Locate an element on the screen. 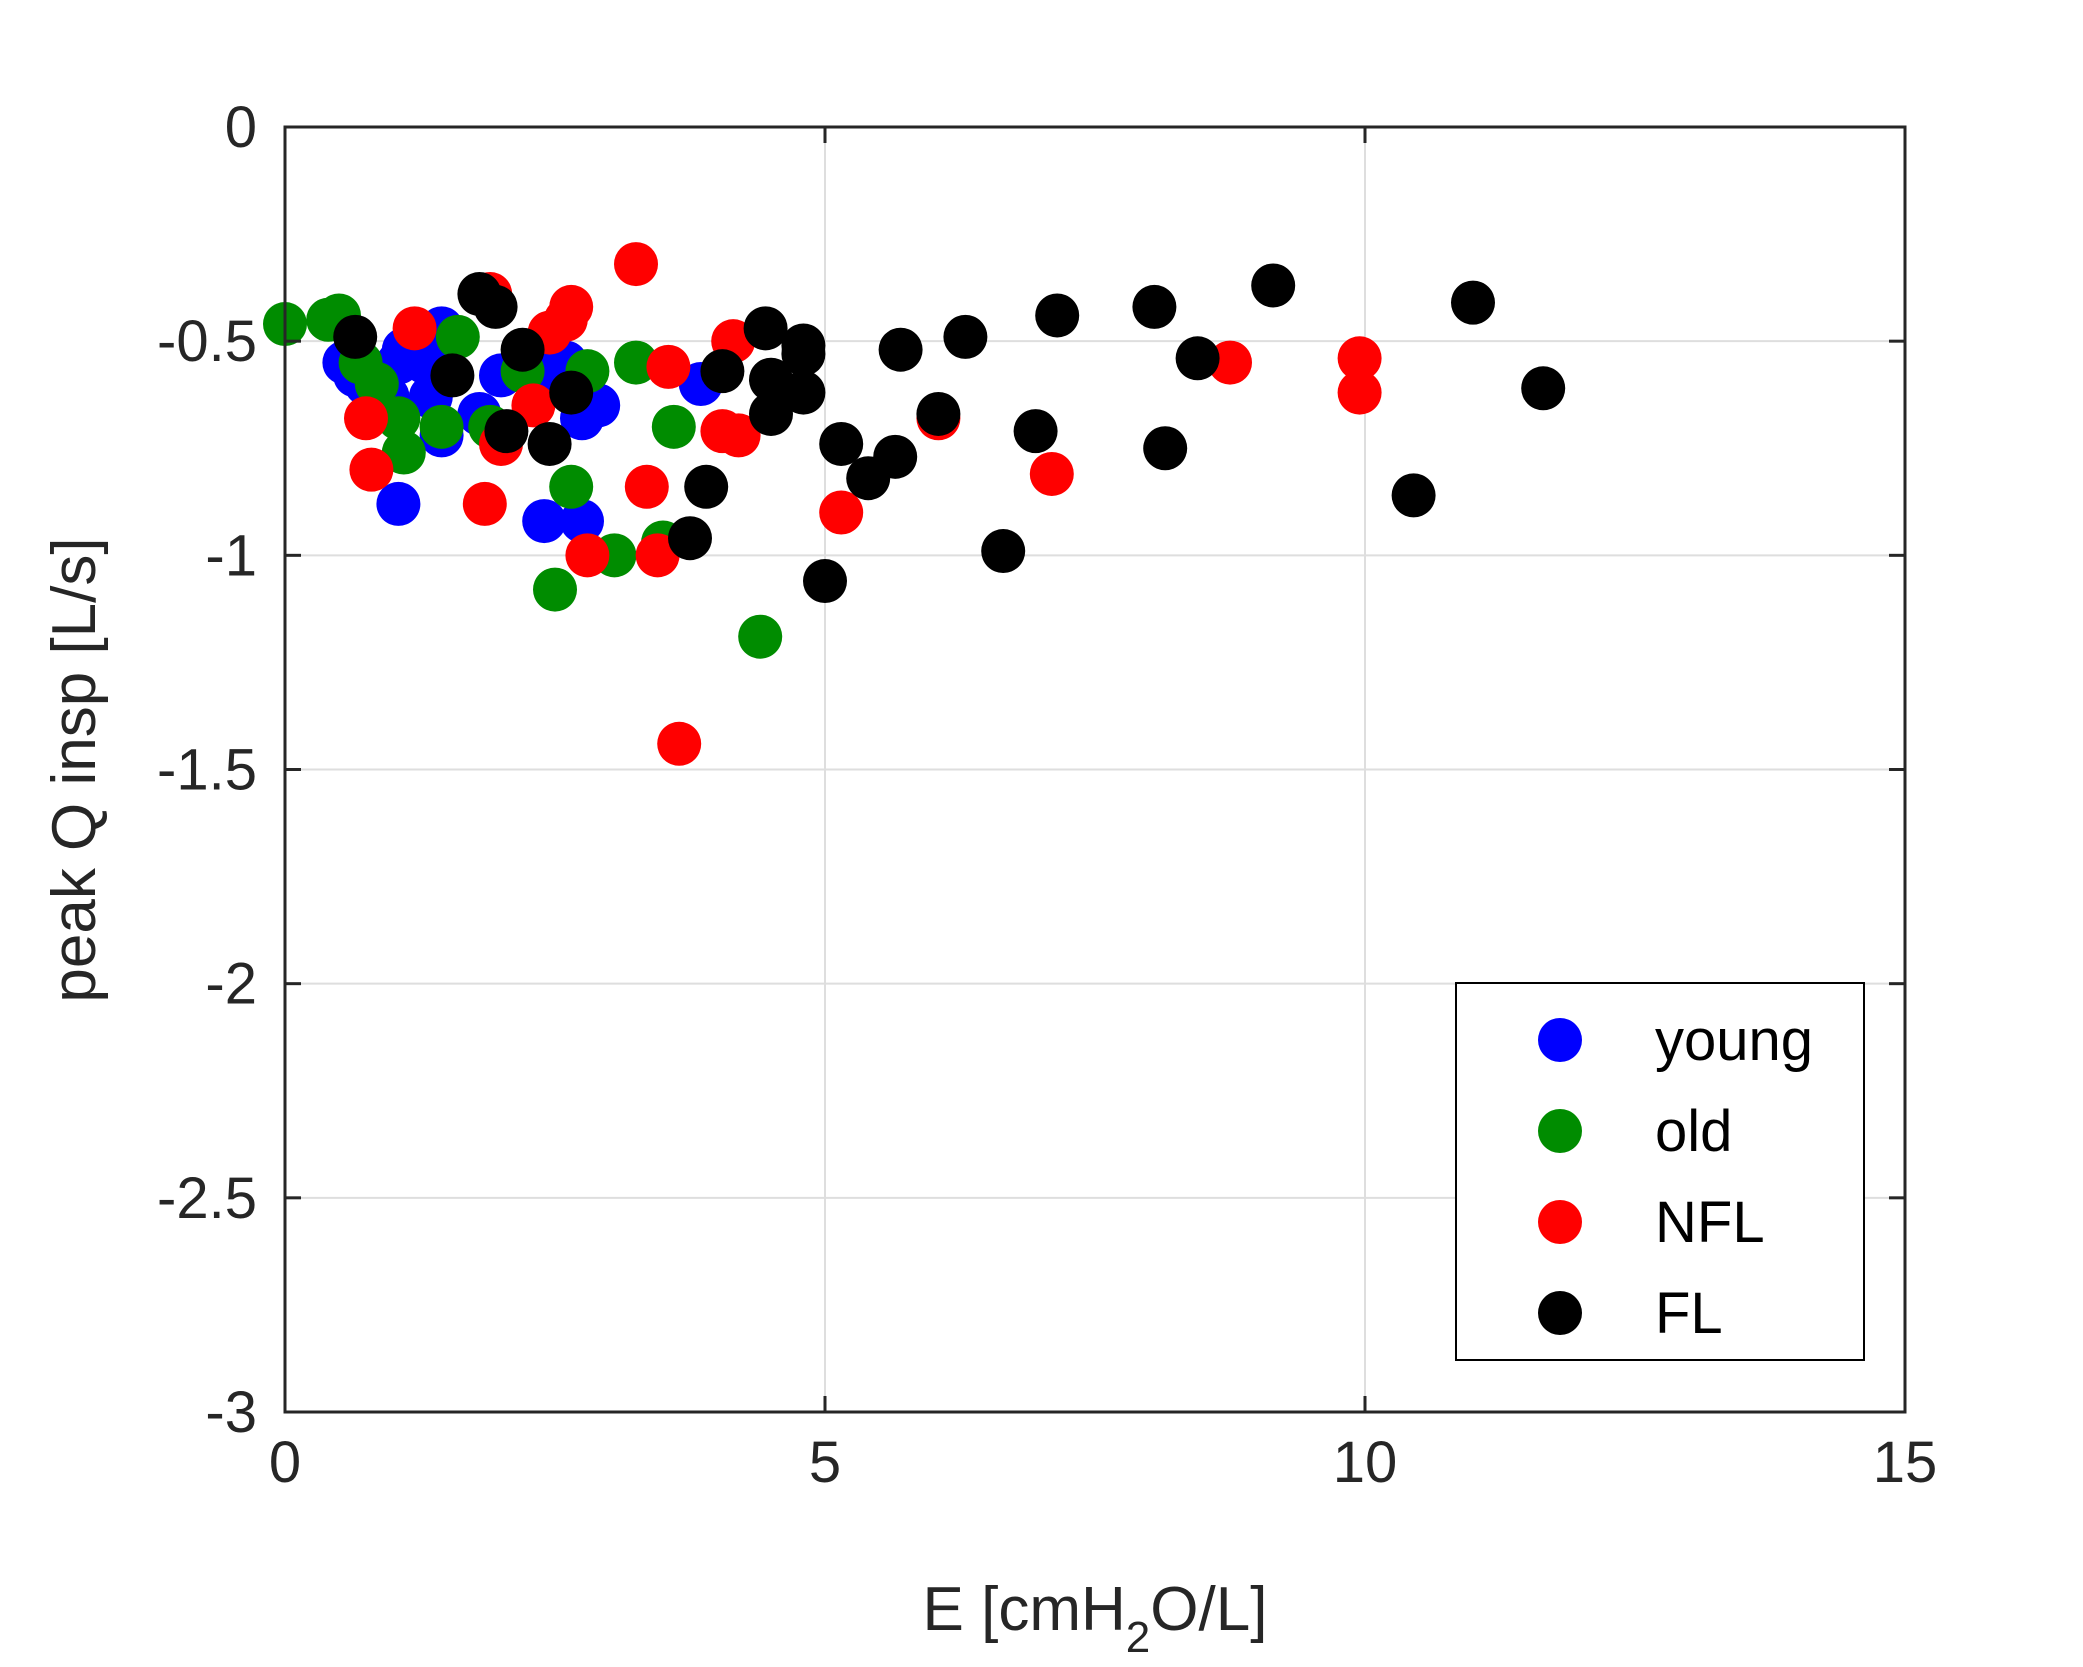 The image size is (2083, 1667). legend-box is located at coordinates (1660, 1171).